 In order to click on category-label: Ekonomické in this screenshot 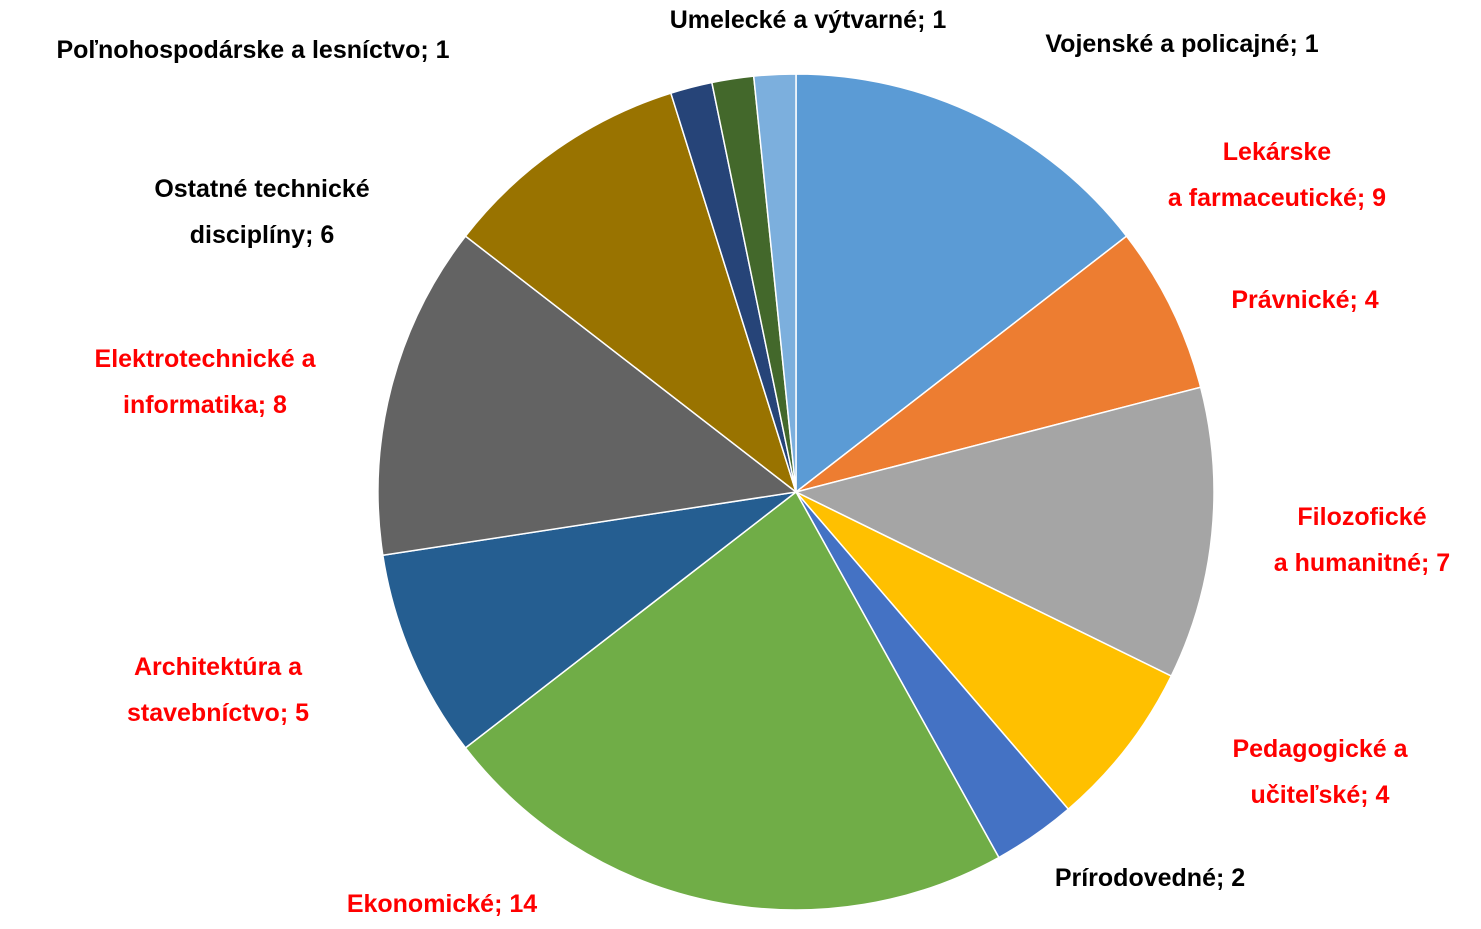, I will do `click(420, 904)`.